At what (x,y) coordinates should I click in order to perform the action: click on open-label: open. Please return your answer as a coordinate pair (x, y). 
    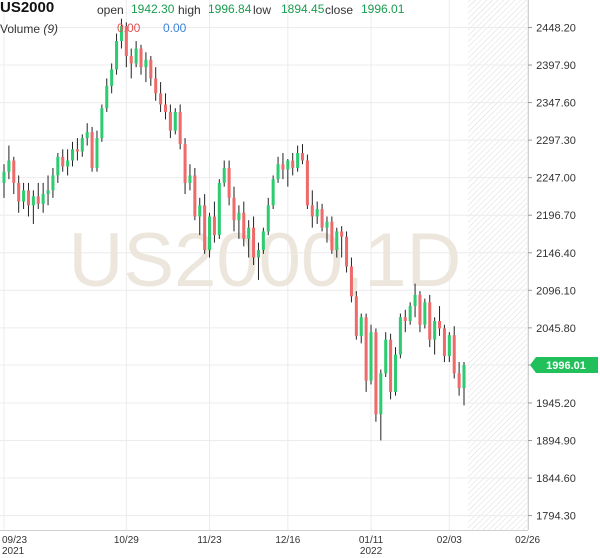
    Looking at the image, I should click on (110, 10).